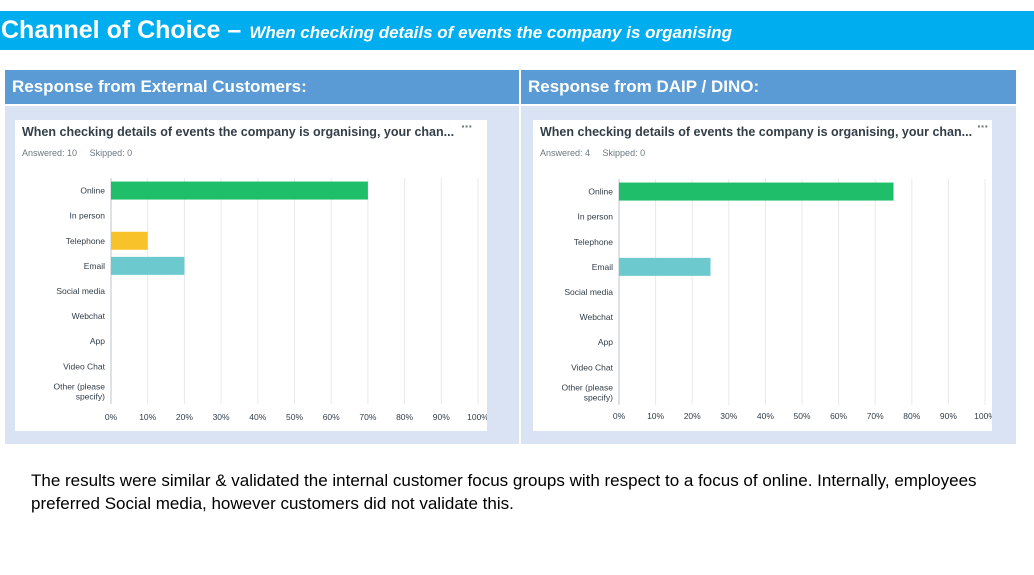 The width and height of the screenshot is (1034, 575). I want to click on answered-count: Answered: 10, so click(50, 153).